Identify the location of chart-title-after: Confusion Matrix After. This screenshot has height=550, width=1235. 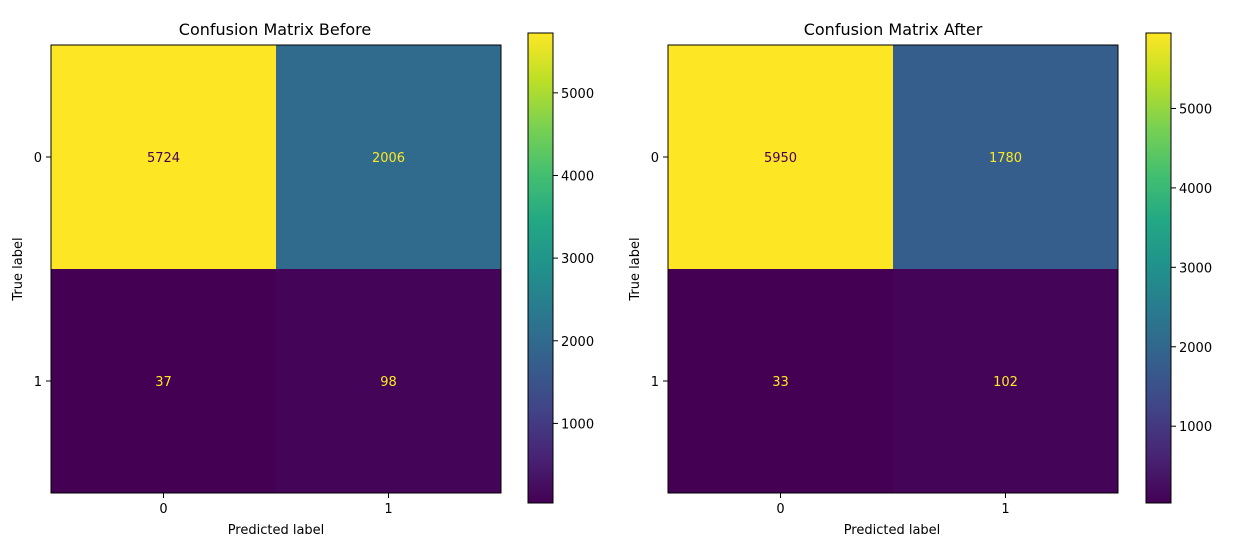
(893, 29).